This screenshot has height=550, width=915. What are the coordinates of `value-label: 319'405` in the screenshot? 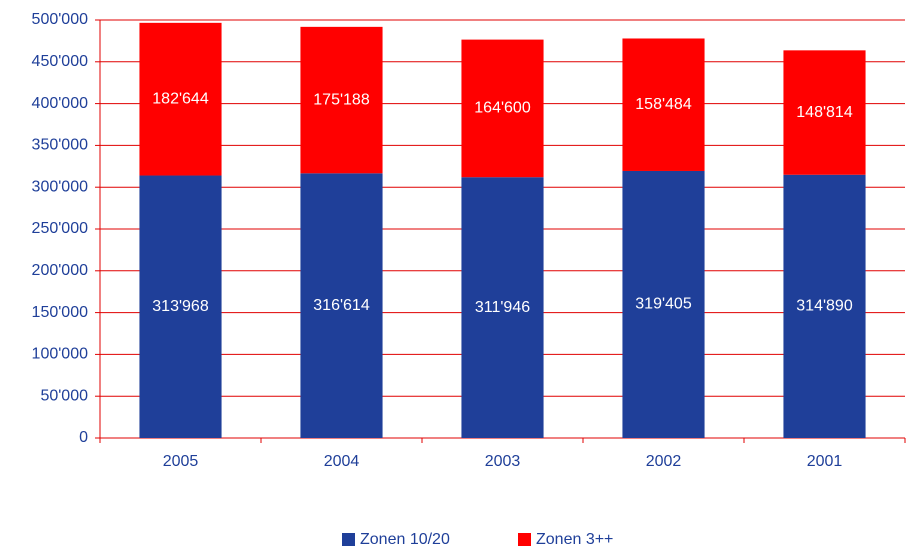 It's located at (663, 304).